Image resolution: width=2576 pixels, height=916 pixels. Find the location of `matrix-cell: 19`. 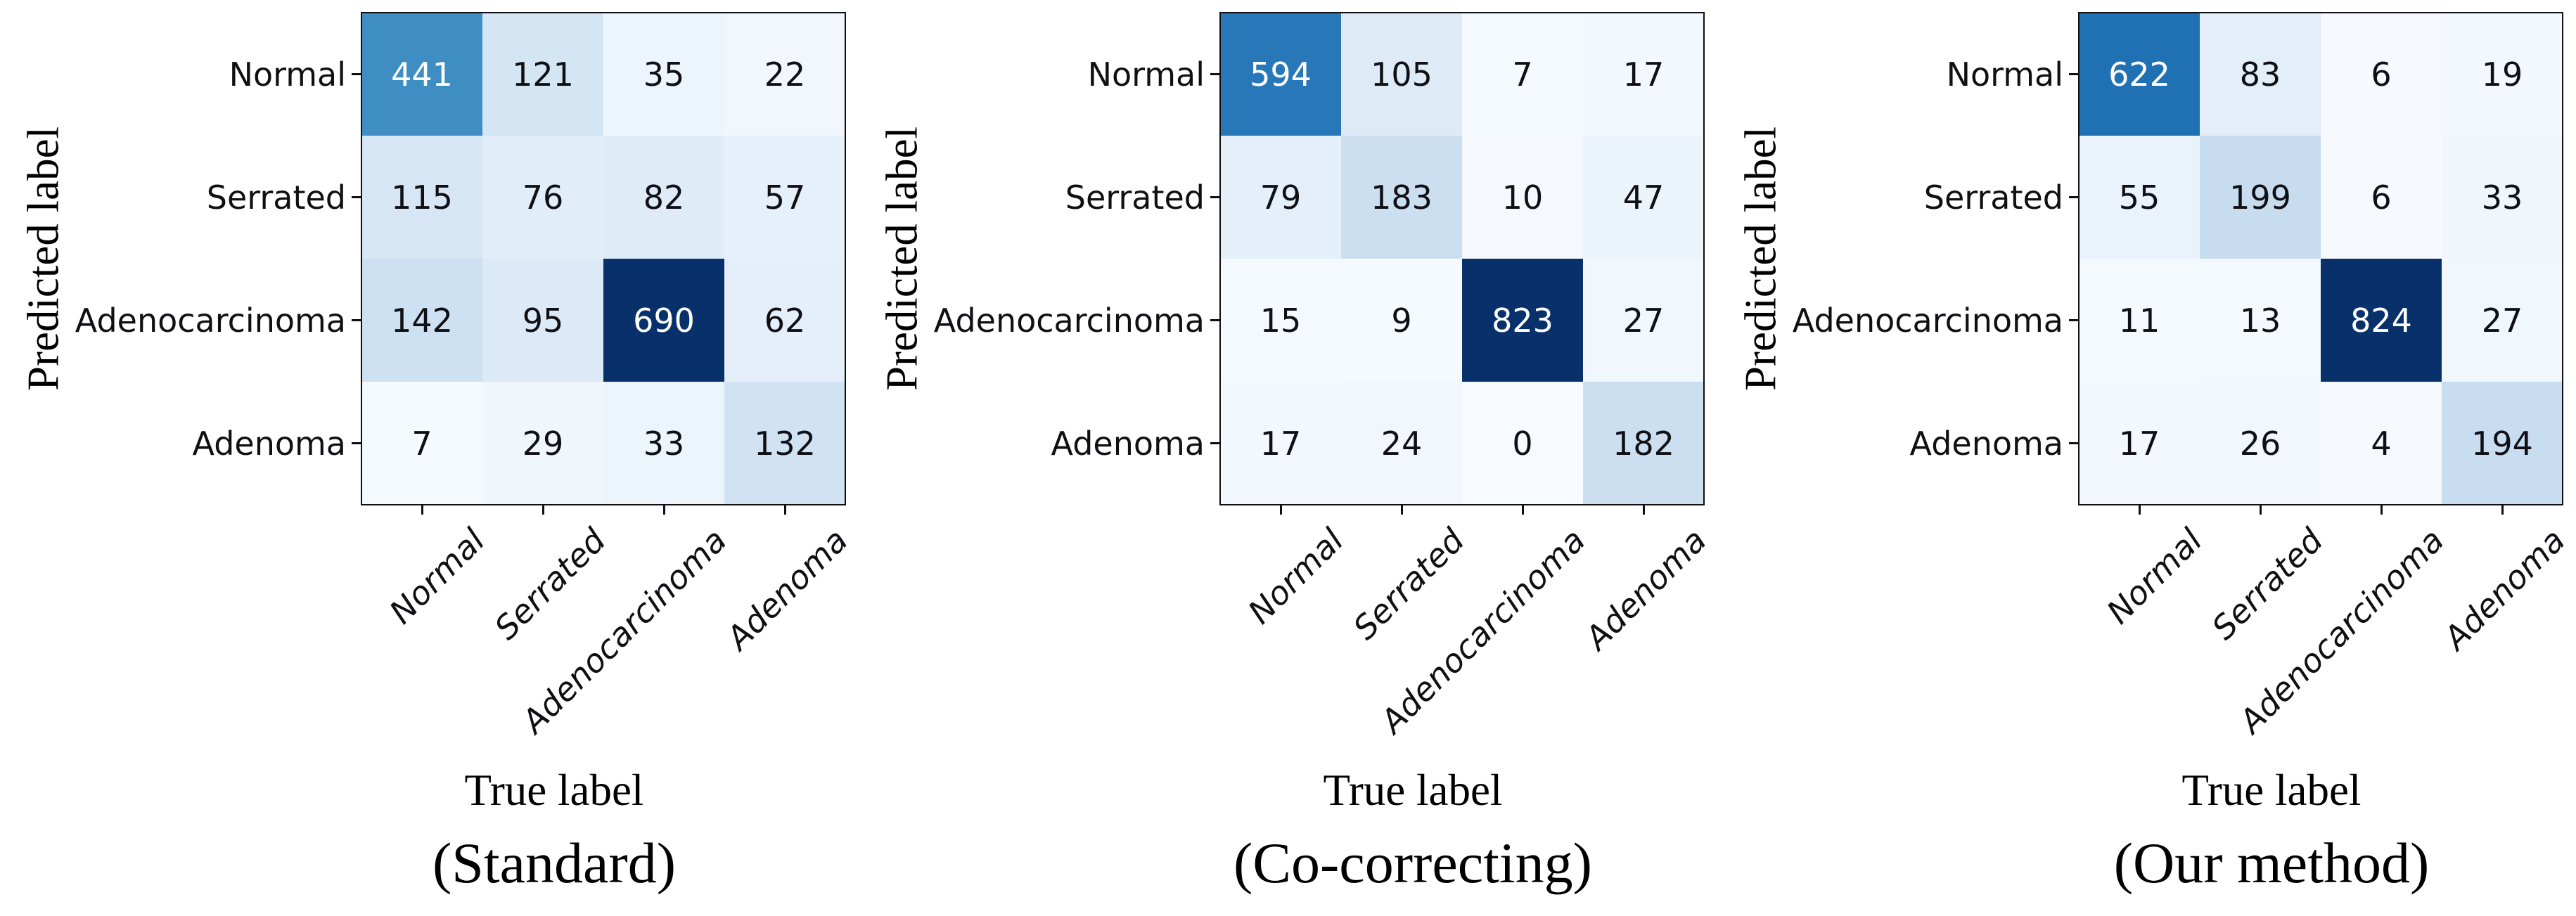

matrix-cell: 19 is located at coordinates (2502, 74).